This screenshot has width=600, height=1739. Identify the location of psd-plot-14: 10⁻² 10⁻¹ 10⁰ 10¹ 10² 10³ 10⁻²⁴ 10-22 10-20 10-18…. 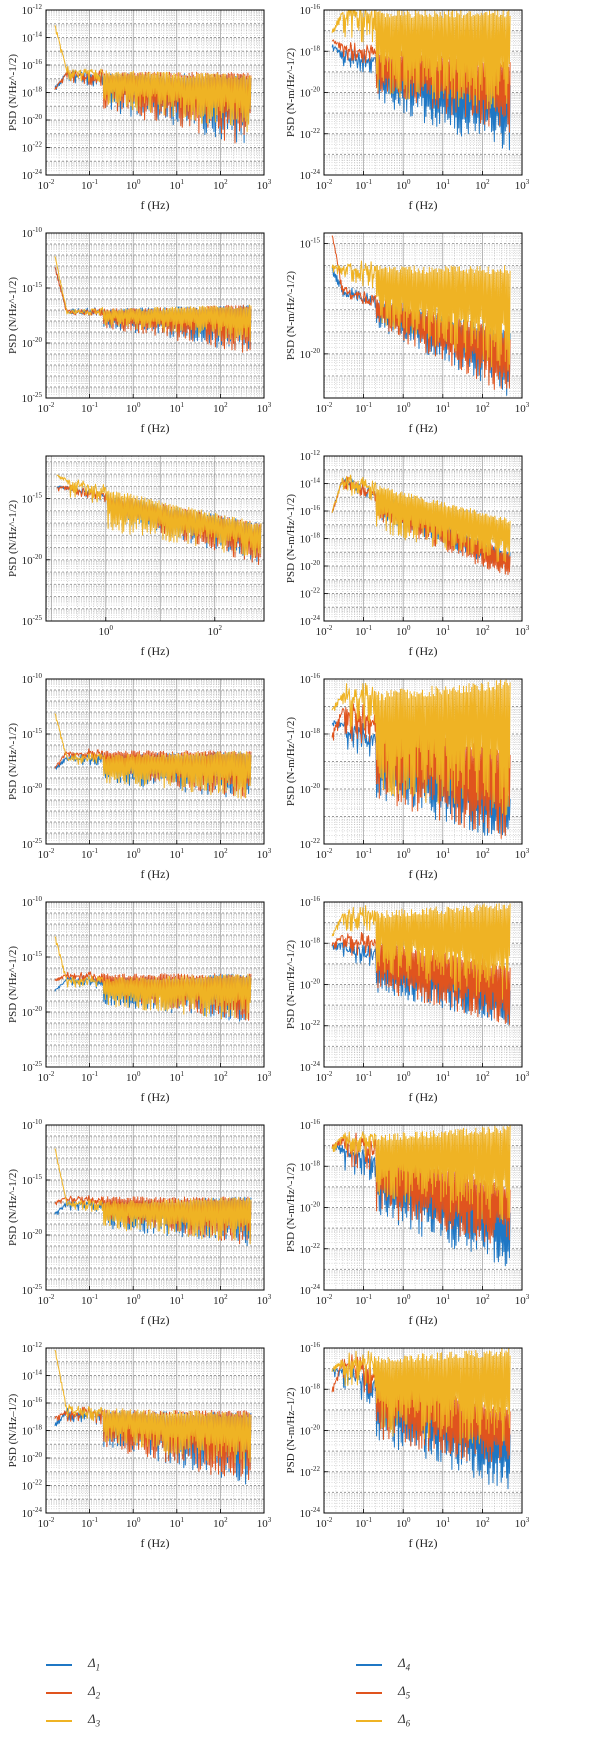
(407, 1445).